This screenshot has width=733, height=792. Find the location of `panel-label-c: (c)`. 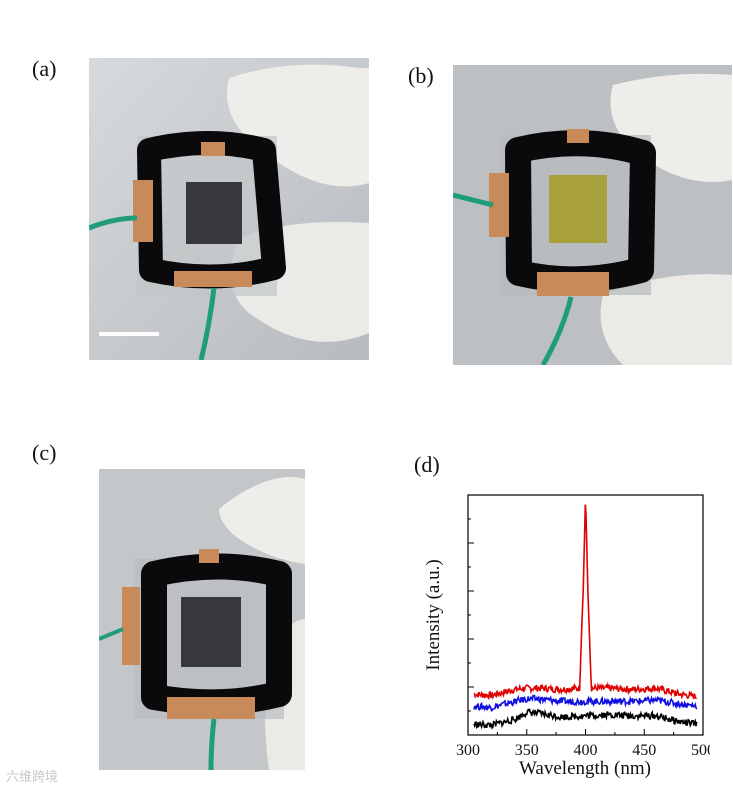

panel-label-c: (c) is located at coordinates (44, 452).